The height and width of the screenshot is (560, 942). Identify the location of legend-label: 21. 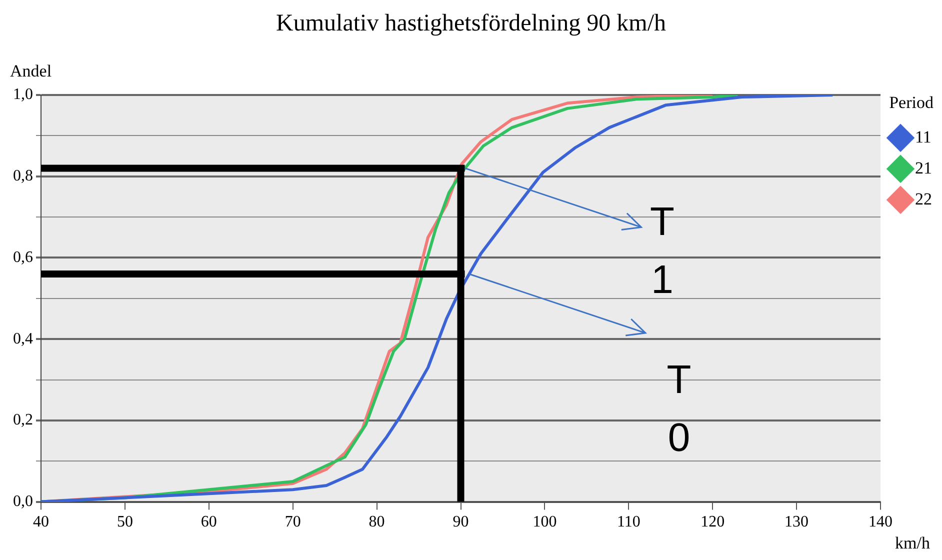
(923, 168).